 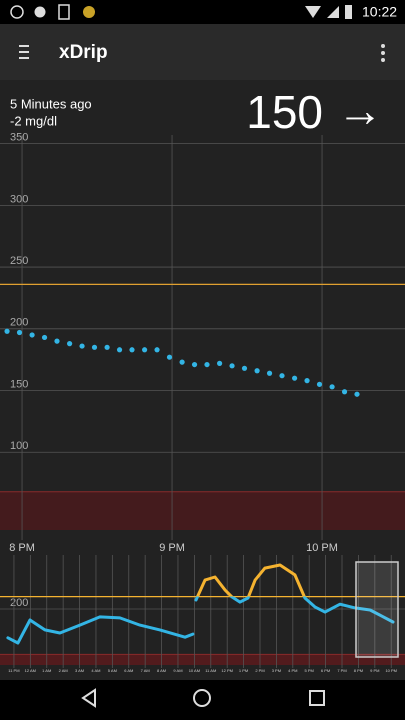 What do you see at coordinates (83, 52) in the screenshot?
I see `app-title: xDrip` at bounding box center [83, 52].